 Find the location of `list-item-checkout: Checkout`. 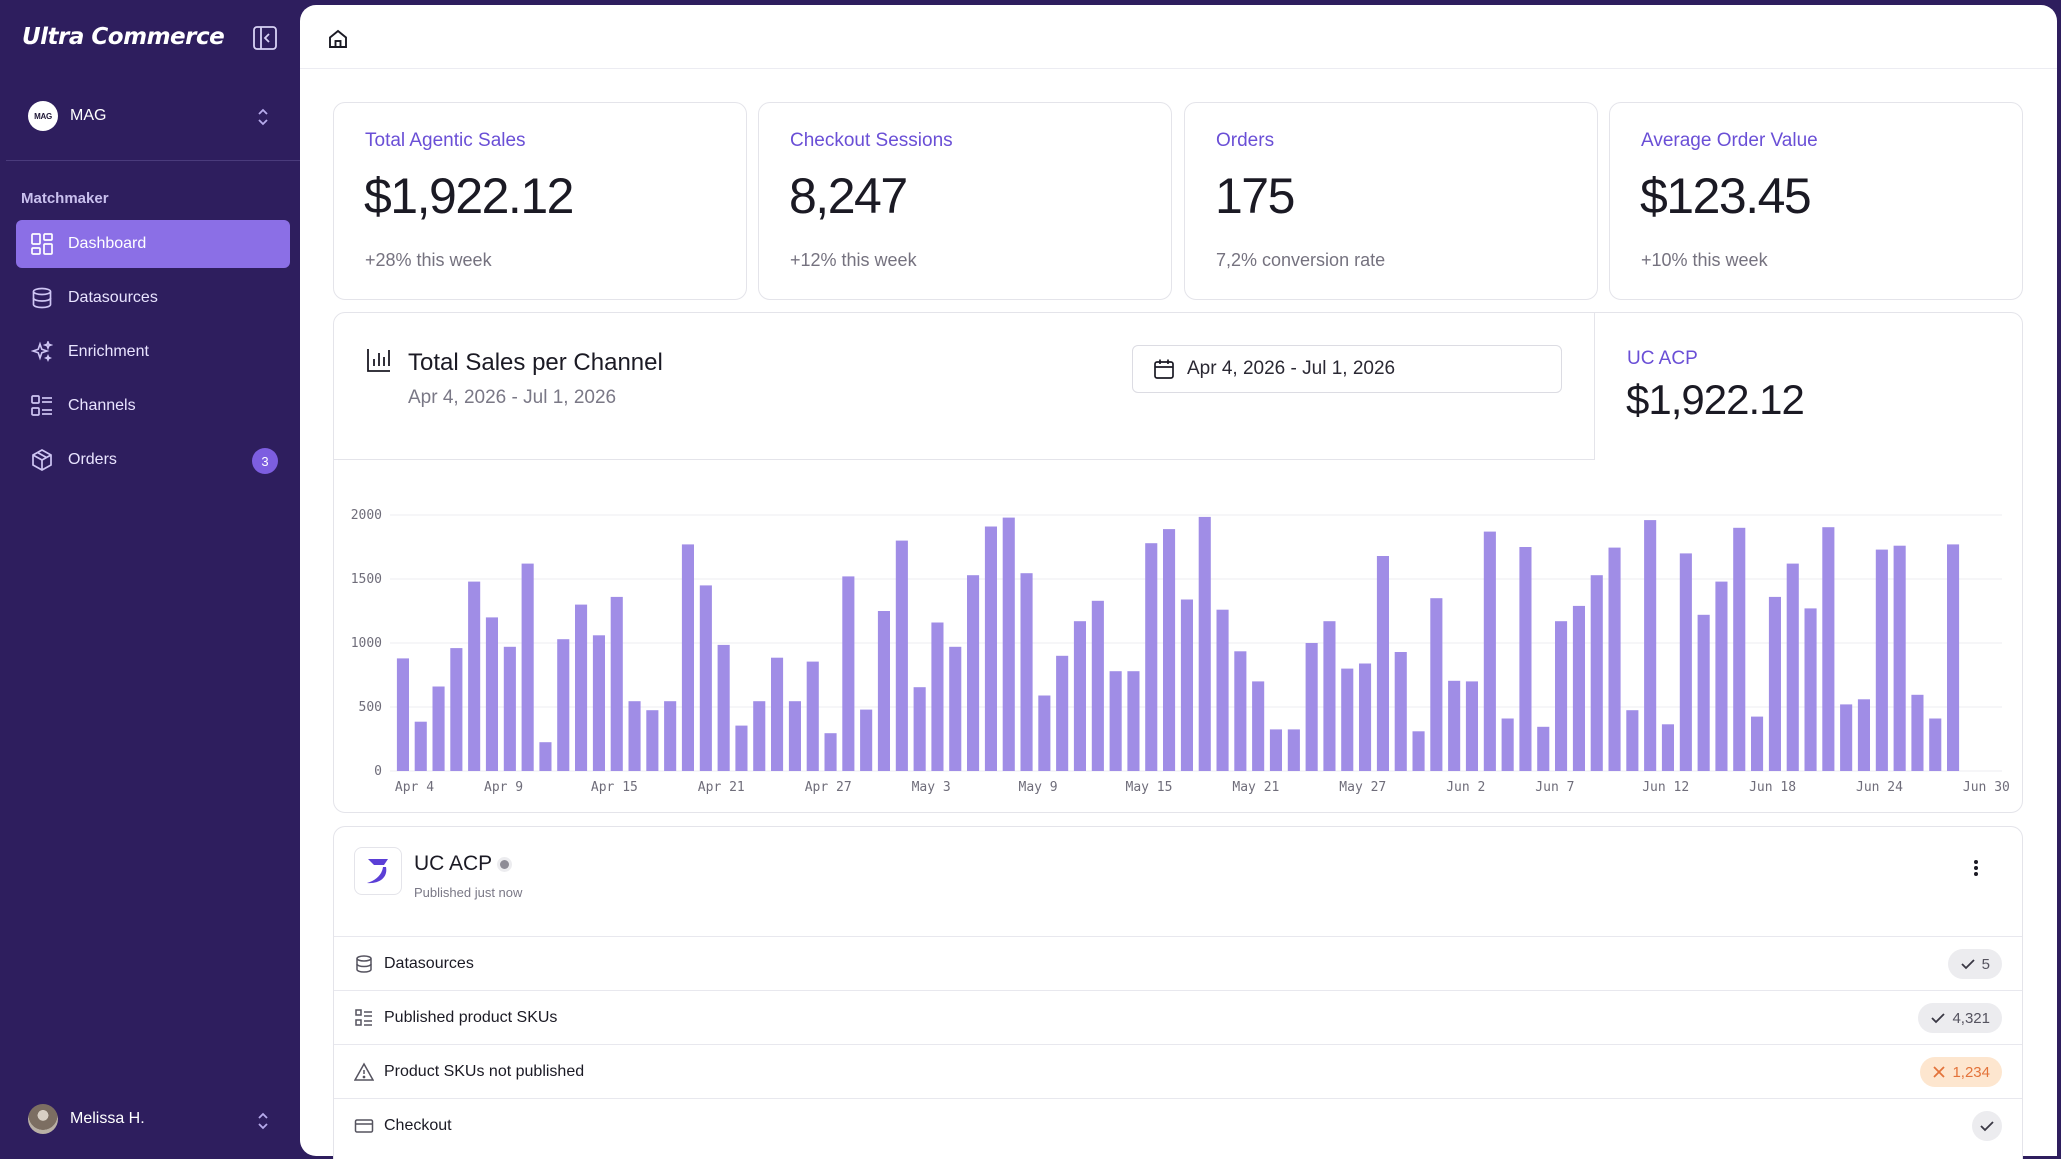

list-item-checkout: Checkout is located at coordinates (1178, 1125).